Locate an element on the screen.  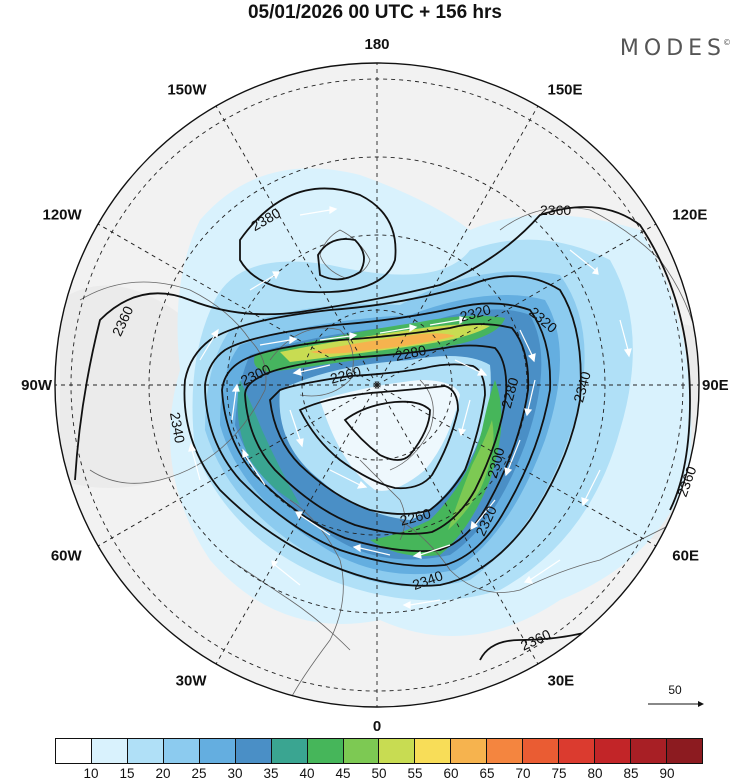
colorbar-tick-label: 55 is located at coordinates (415, 773).